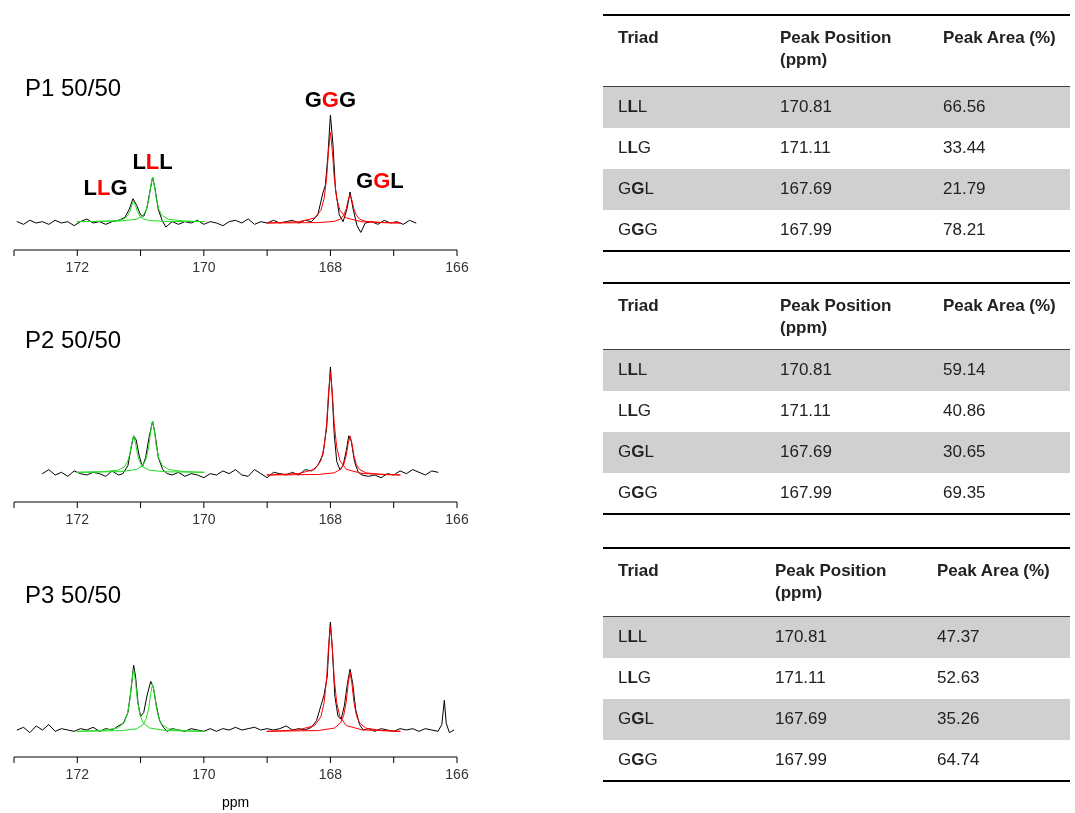  What do you see at coordinates (73, 340) in the screenshot?
I see `chart-title: P2 50/50` at bounding box center [73, 340].